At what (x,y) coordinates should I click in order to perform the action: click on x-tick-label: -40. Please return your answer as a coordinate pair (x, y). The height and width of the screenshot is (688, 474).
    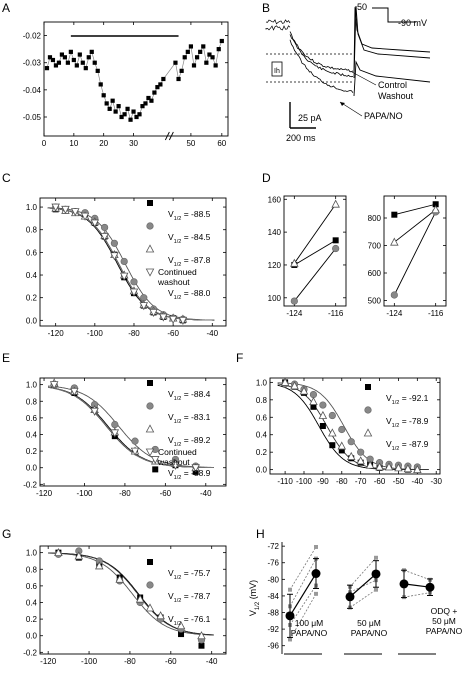
    Looking at the image, I should click on (212, 661).